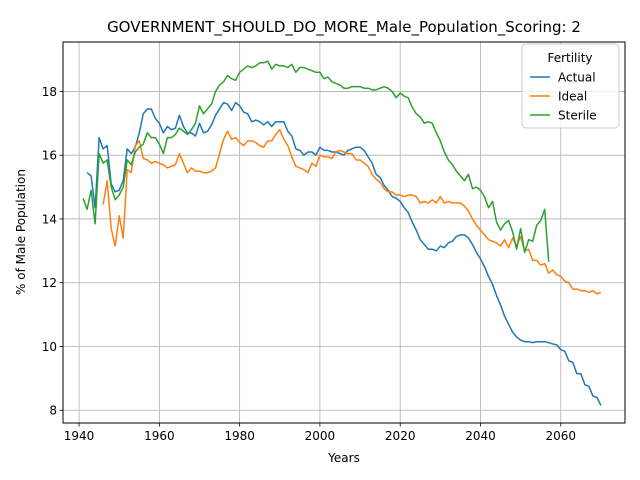 Image resolution: width=640 pixels, height=480 pixels. Describe the element at coordinates (49, 92) in the screenshot. I see `y-tick-label: 18` at that location.